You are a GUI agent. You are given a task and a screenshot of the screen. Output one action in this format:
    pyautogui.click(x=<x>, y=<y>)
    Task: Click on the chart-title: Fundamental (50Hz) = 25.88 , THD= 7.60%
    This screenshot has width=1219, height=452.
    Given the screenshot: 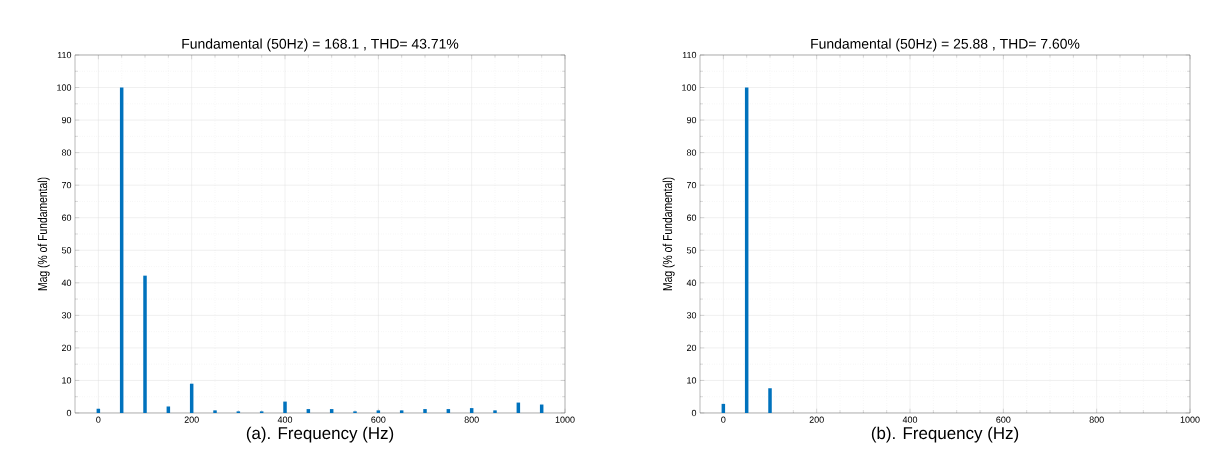 What is the action you would take?
    pyautogui.click(x=945, y=45)
    